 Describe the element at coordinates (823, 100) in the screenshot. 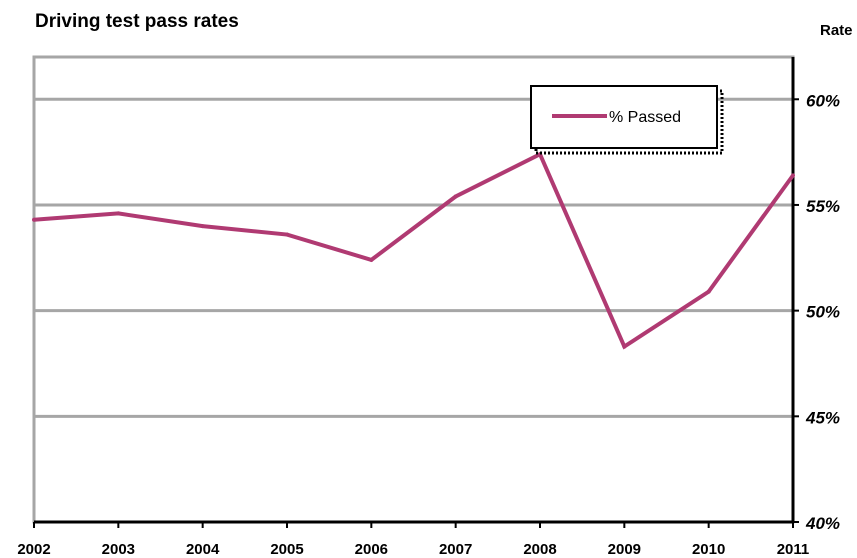

I see `y-tick-label: 60%` at that location.